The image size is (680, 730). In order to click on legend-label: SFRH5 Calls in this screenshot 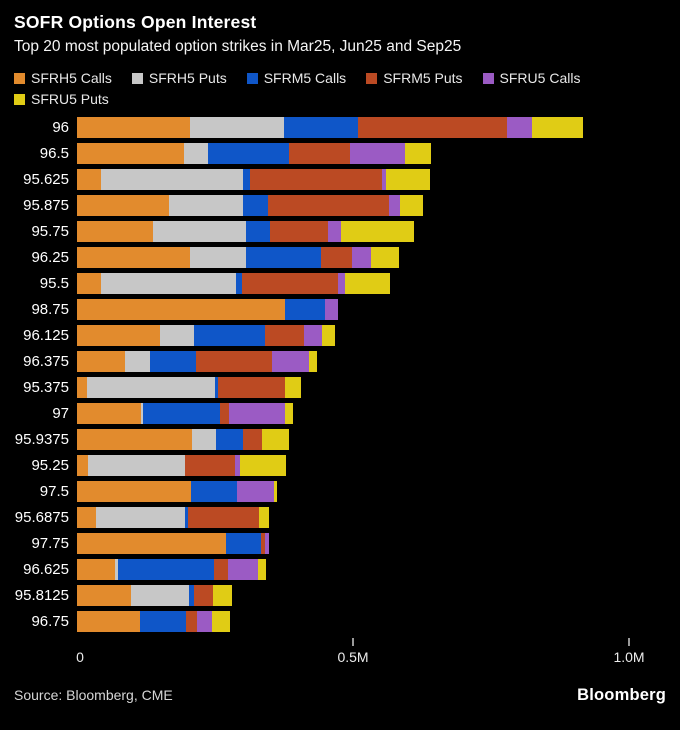, I will do `click(71, 78)`.